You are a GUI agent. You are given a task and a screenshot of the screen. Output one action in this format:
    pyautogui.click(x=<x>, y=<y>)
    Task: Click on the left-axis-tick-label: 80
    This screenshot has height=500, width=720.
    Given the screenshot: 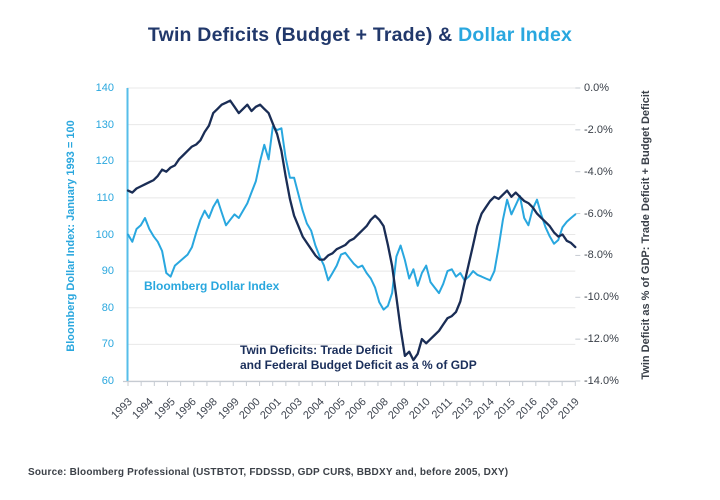 What is the action you would take?
    pyautogui.click(x=107, y=307)
    